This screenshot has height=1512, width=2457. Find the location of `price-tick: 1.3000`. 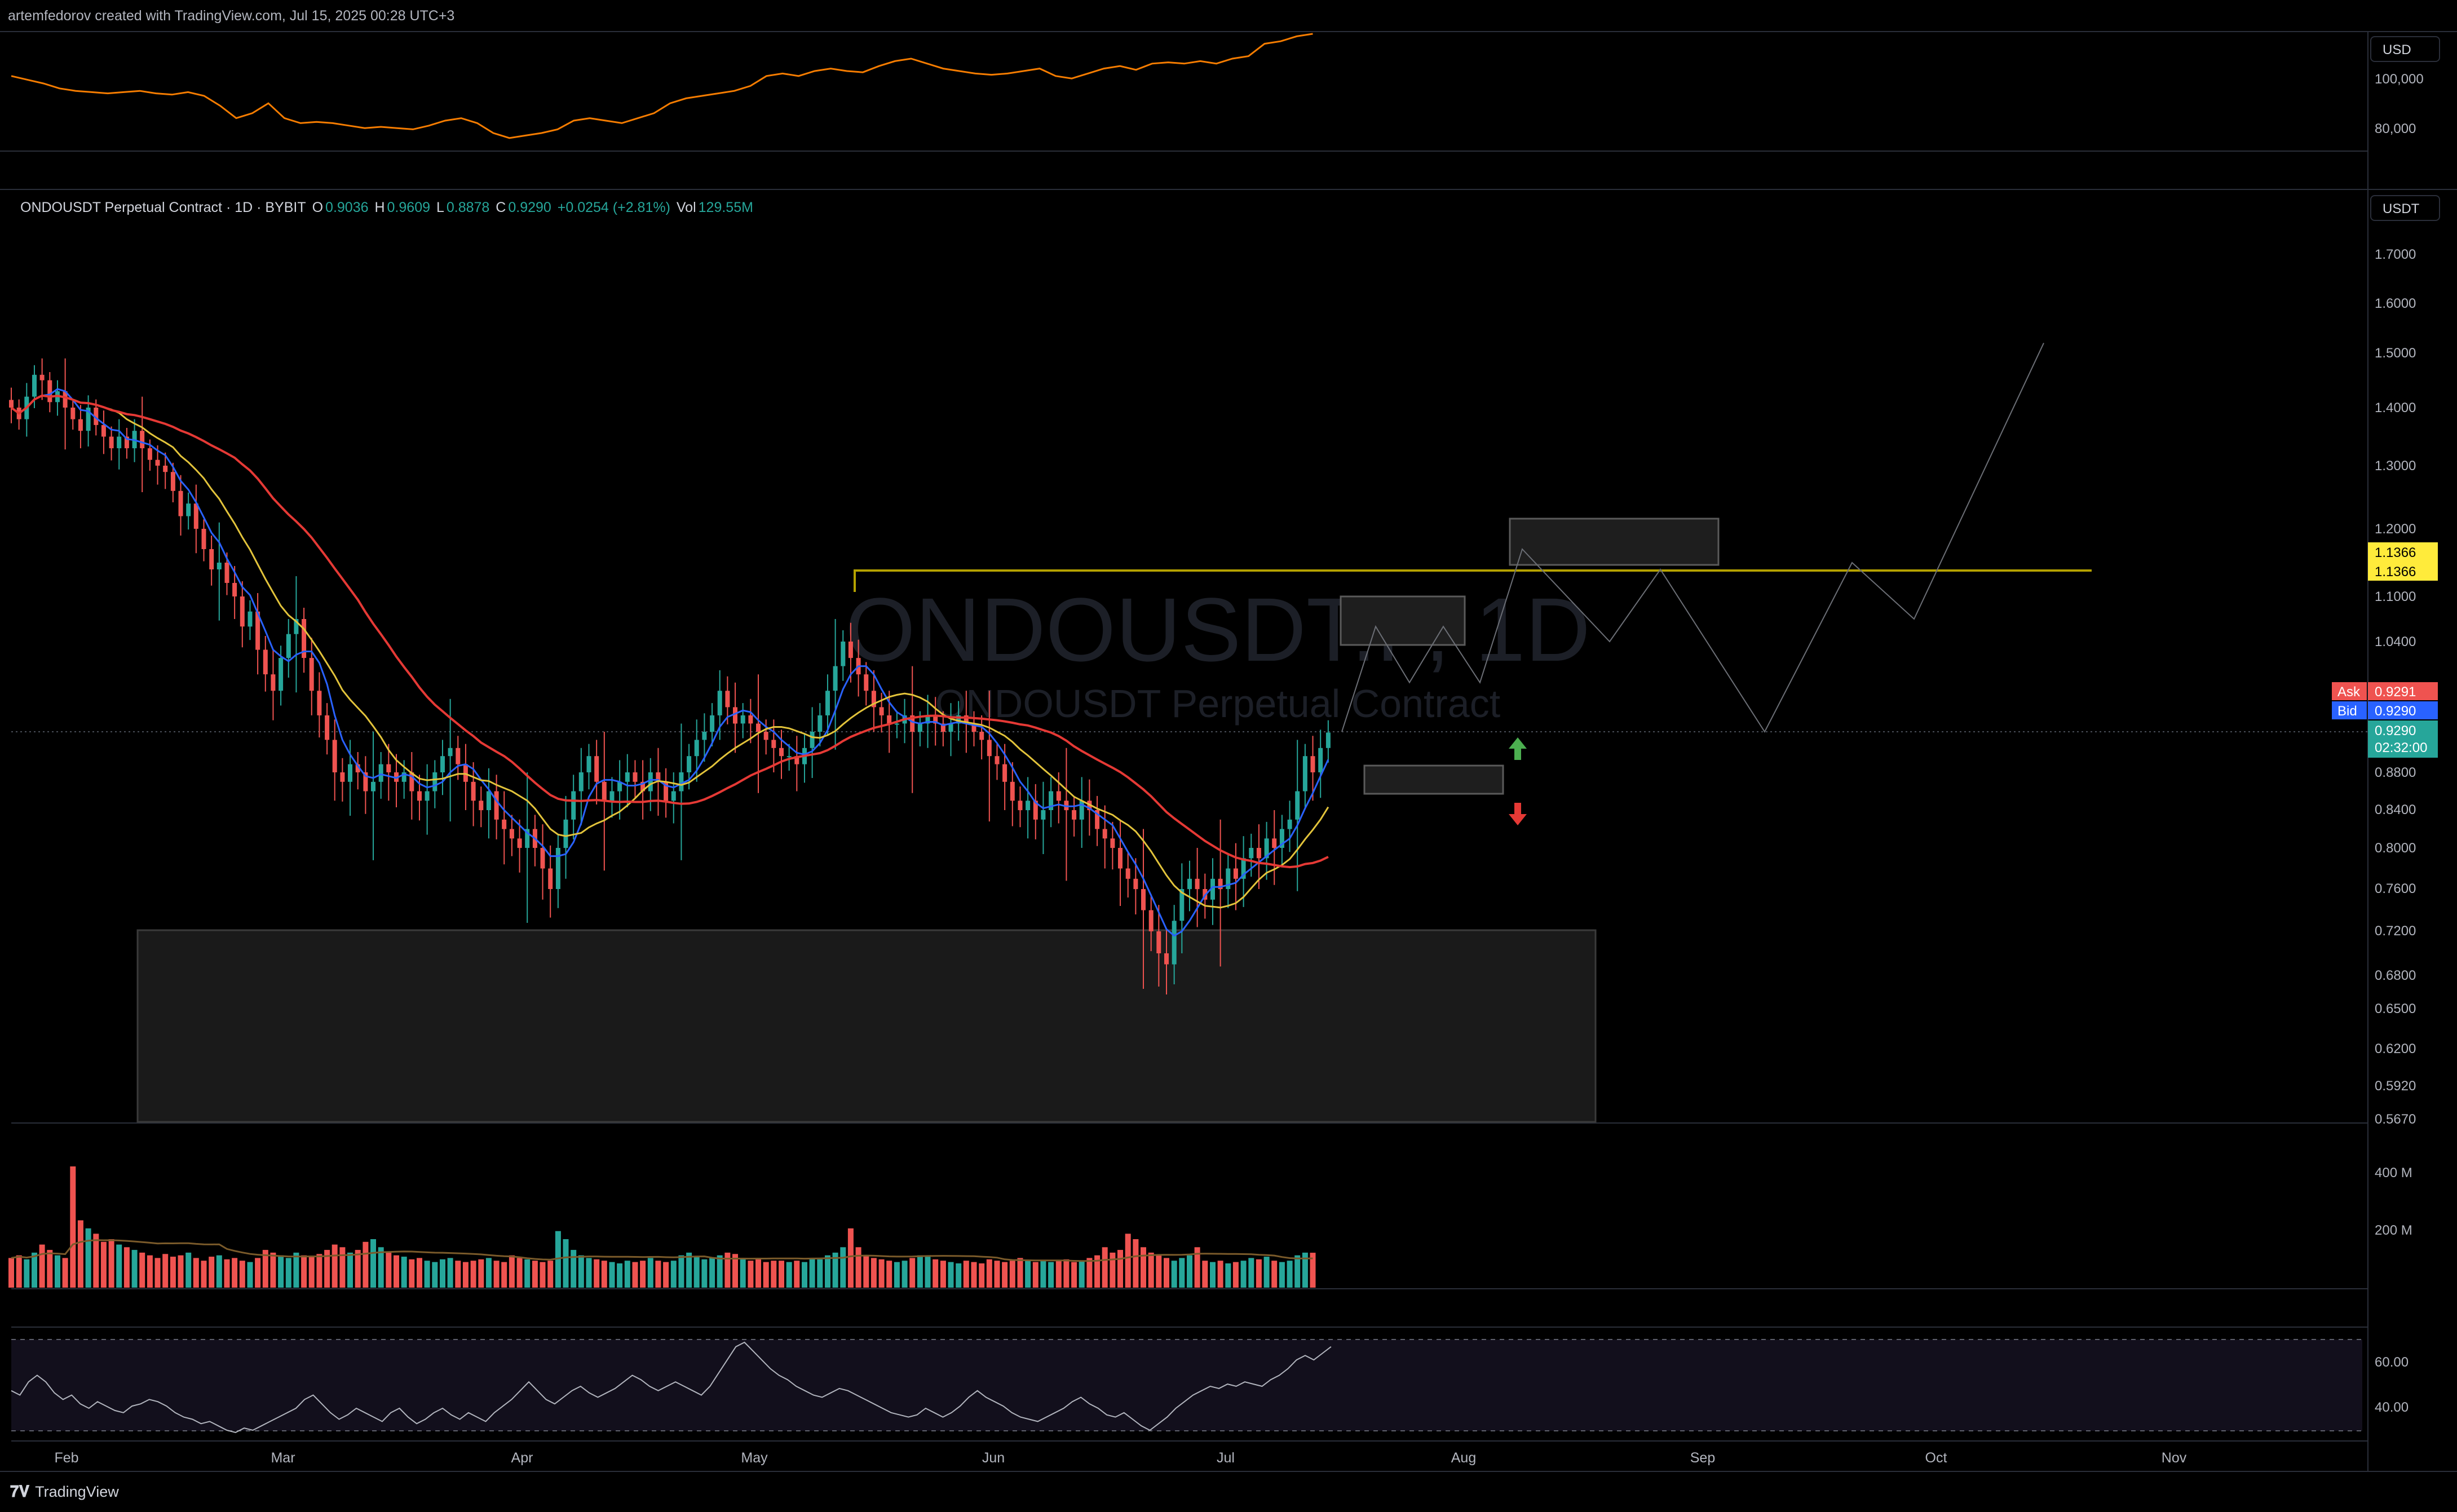

price-tick: 1.3000 is located at coordinates (2396, 466).